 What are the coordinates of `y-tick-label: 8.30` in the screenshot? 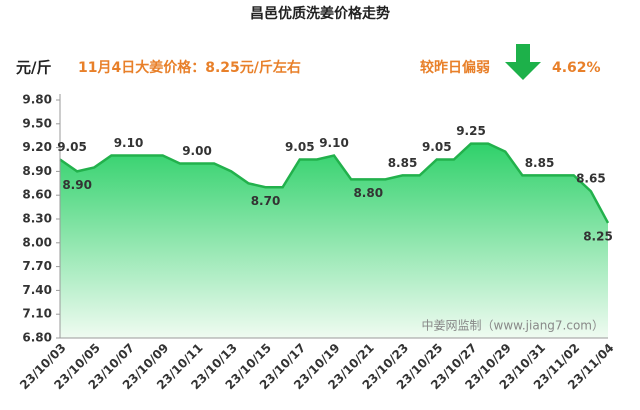 It's located at (37, 219).